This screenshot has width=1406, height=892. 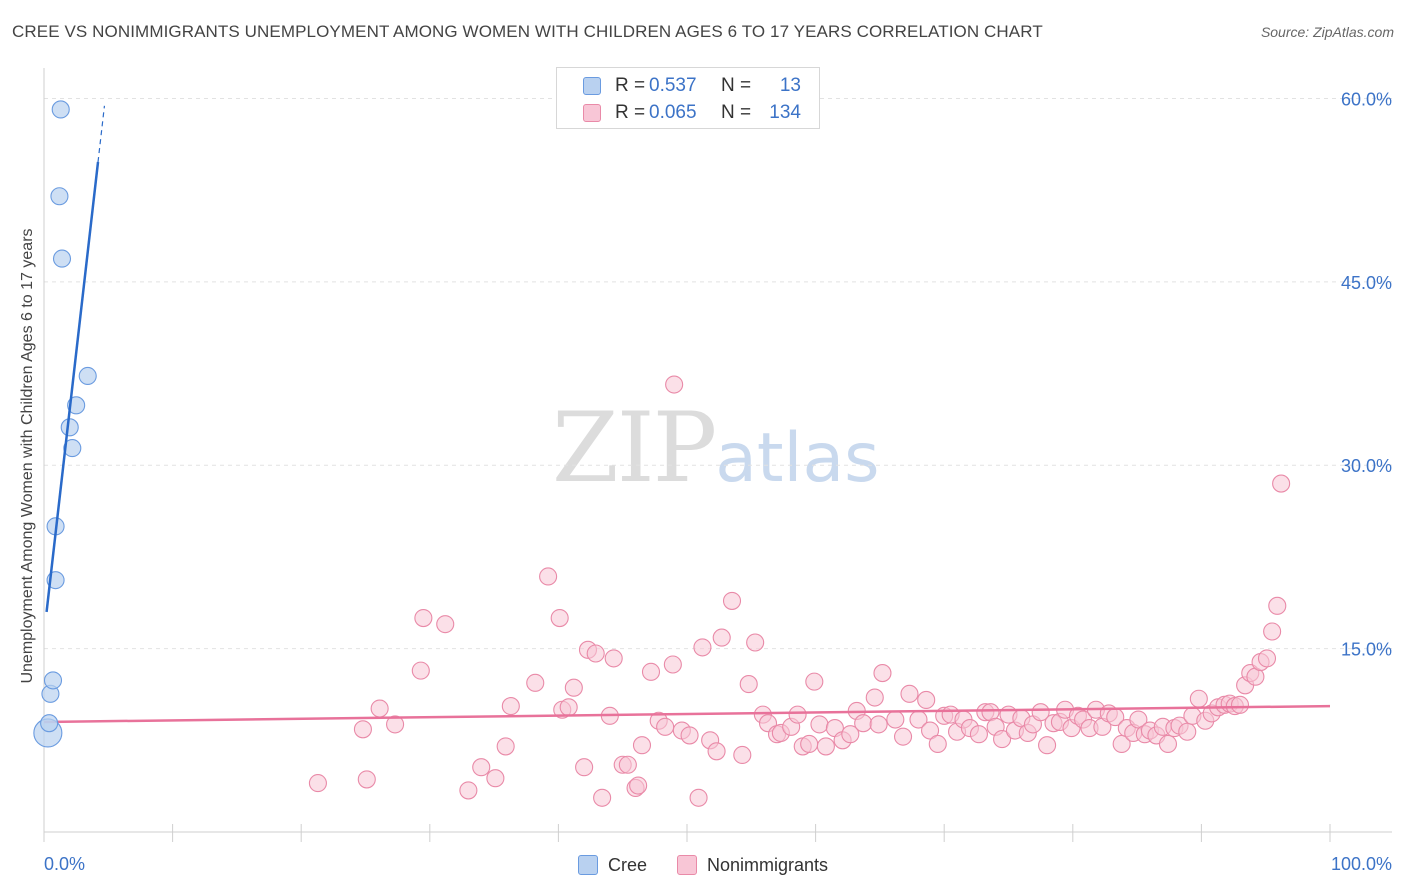 What do you see at coordinates (627, 864) in the screenshot?
I see `legend-label-cree: Cree` at bounding box center [627, 864].